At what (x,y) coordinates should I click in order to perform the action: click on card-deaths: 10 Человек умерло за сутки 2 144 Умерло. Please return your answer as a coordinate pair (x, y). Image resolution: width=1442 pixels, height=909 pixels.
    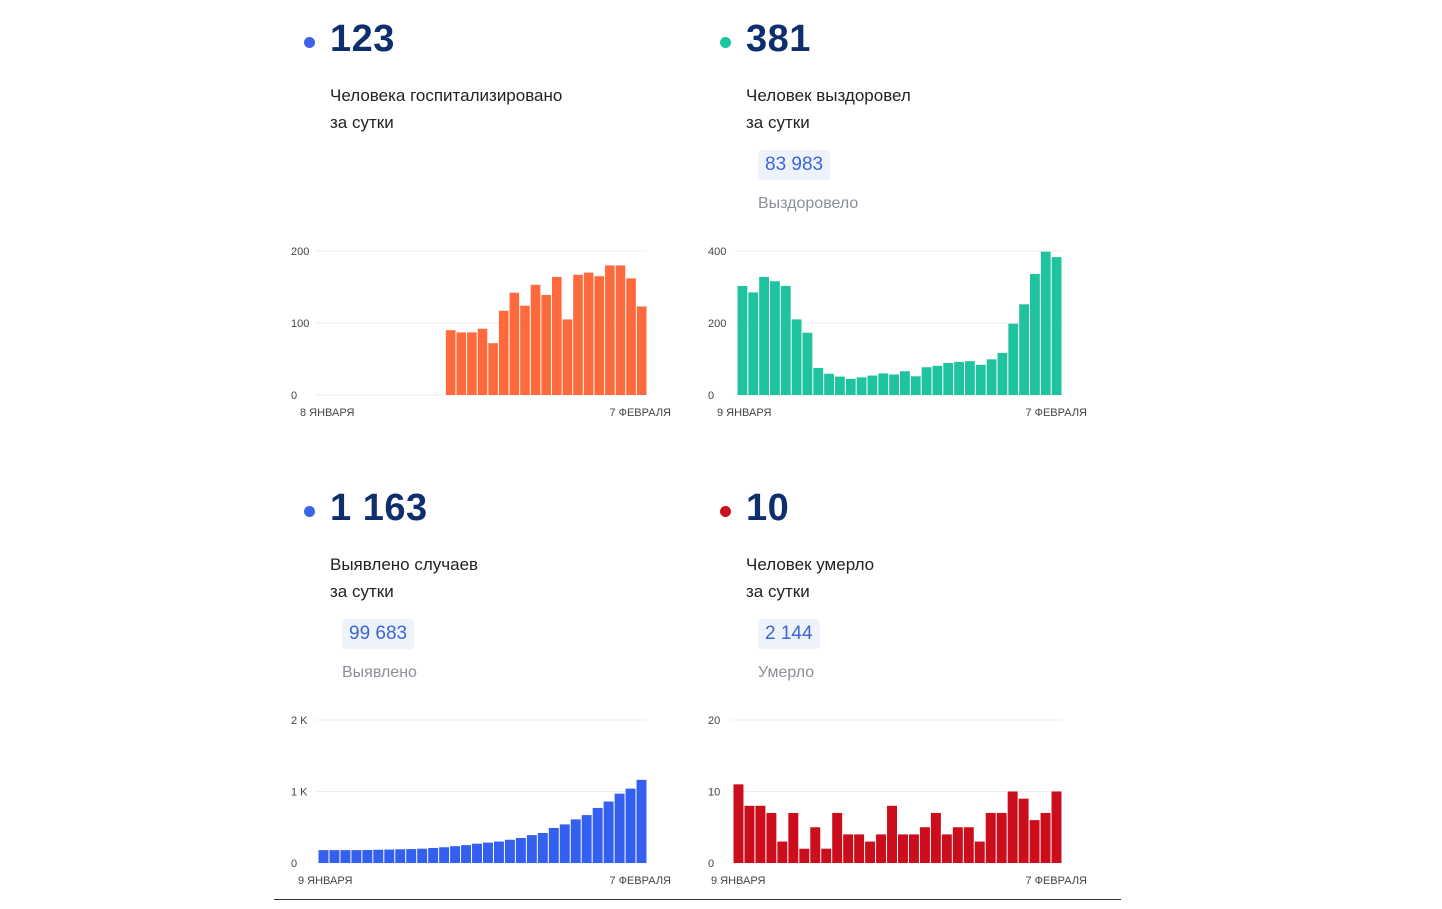
    Looking at the image, I should click on (920, 689).